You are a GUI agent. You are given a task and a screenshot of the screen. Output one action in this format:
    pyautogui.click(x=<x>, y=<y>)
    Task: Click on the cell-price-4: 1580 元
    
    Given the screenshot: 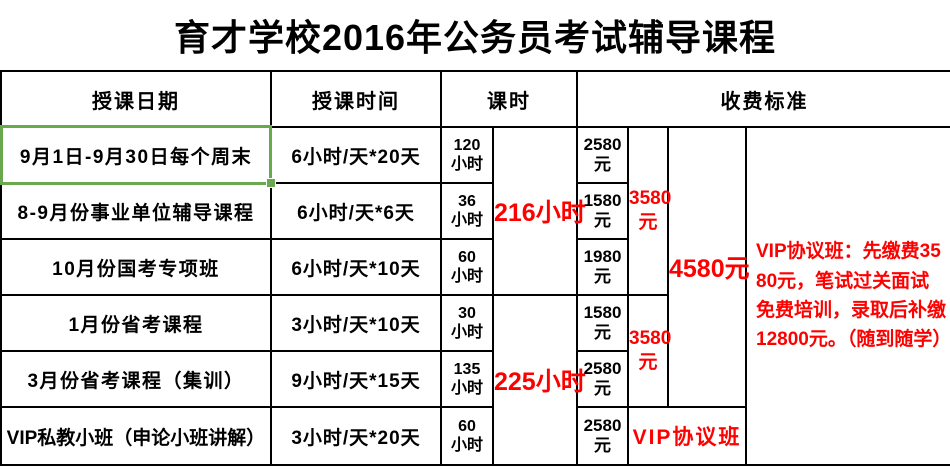 What is the action you would take?
    pyautogui.click(x=602, y=323)
    